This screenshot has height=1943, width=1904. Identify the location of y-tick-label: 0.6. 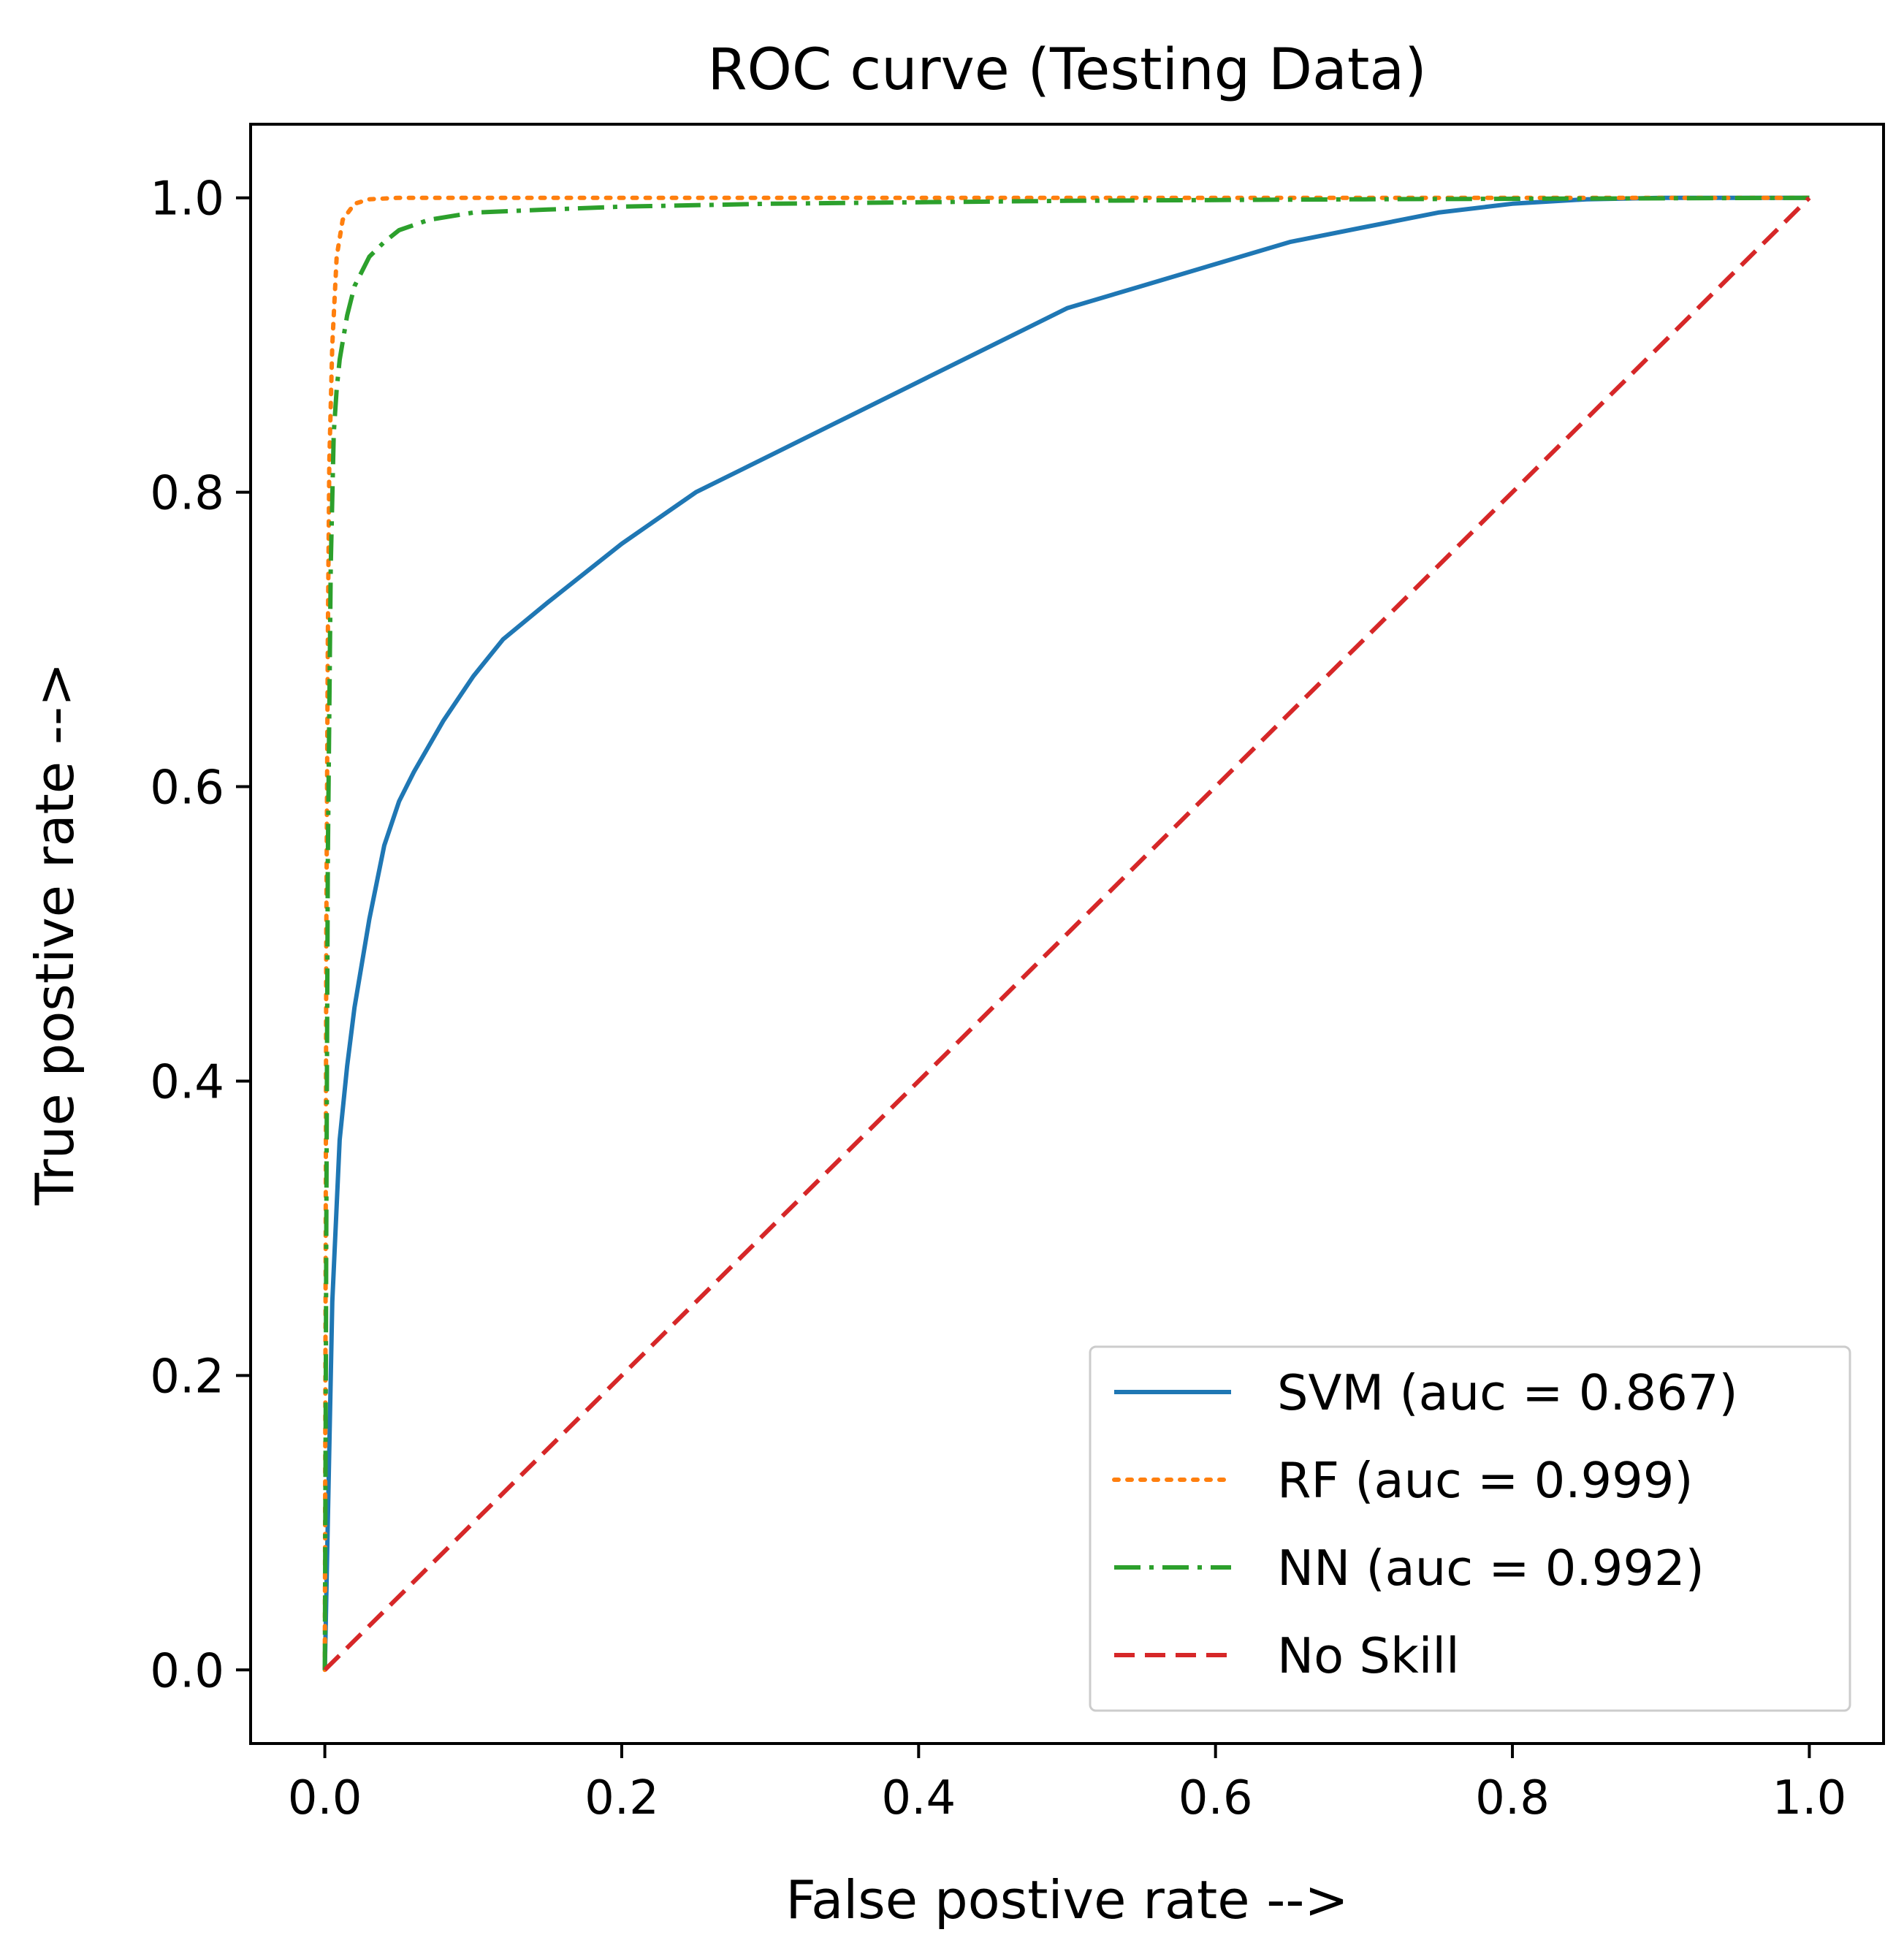
(187, 788).